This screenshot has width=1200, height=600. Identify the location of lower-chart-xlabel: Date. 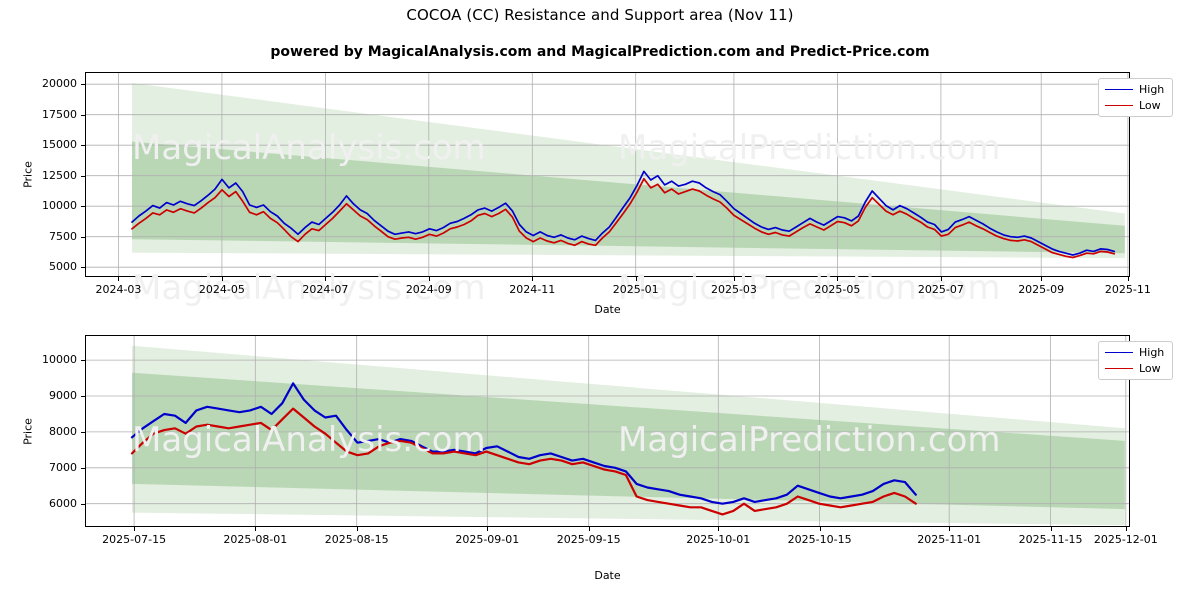
(607, 575).